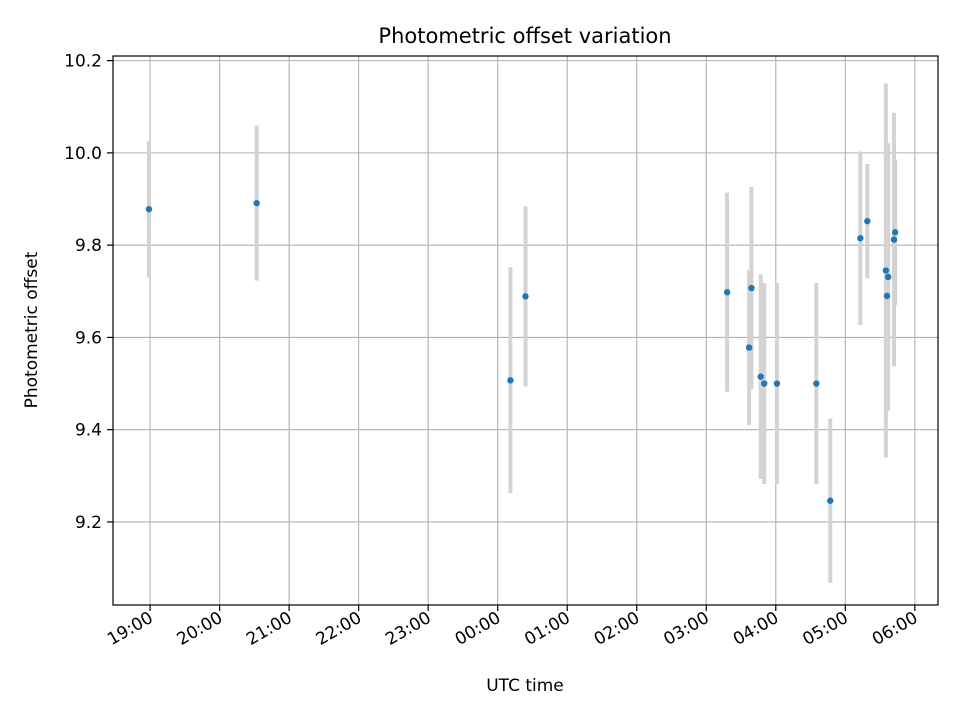 This screenshot has width=960, height=720. I want to click on y-tick-label: 10.0, so click(83, 154).